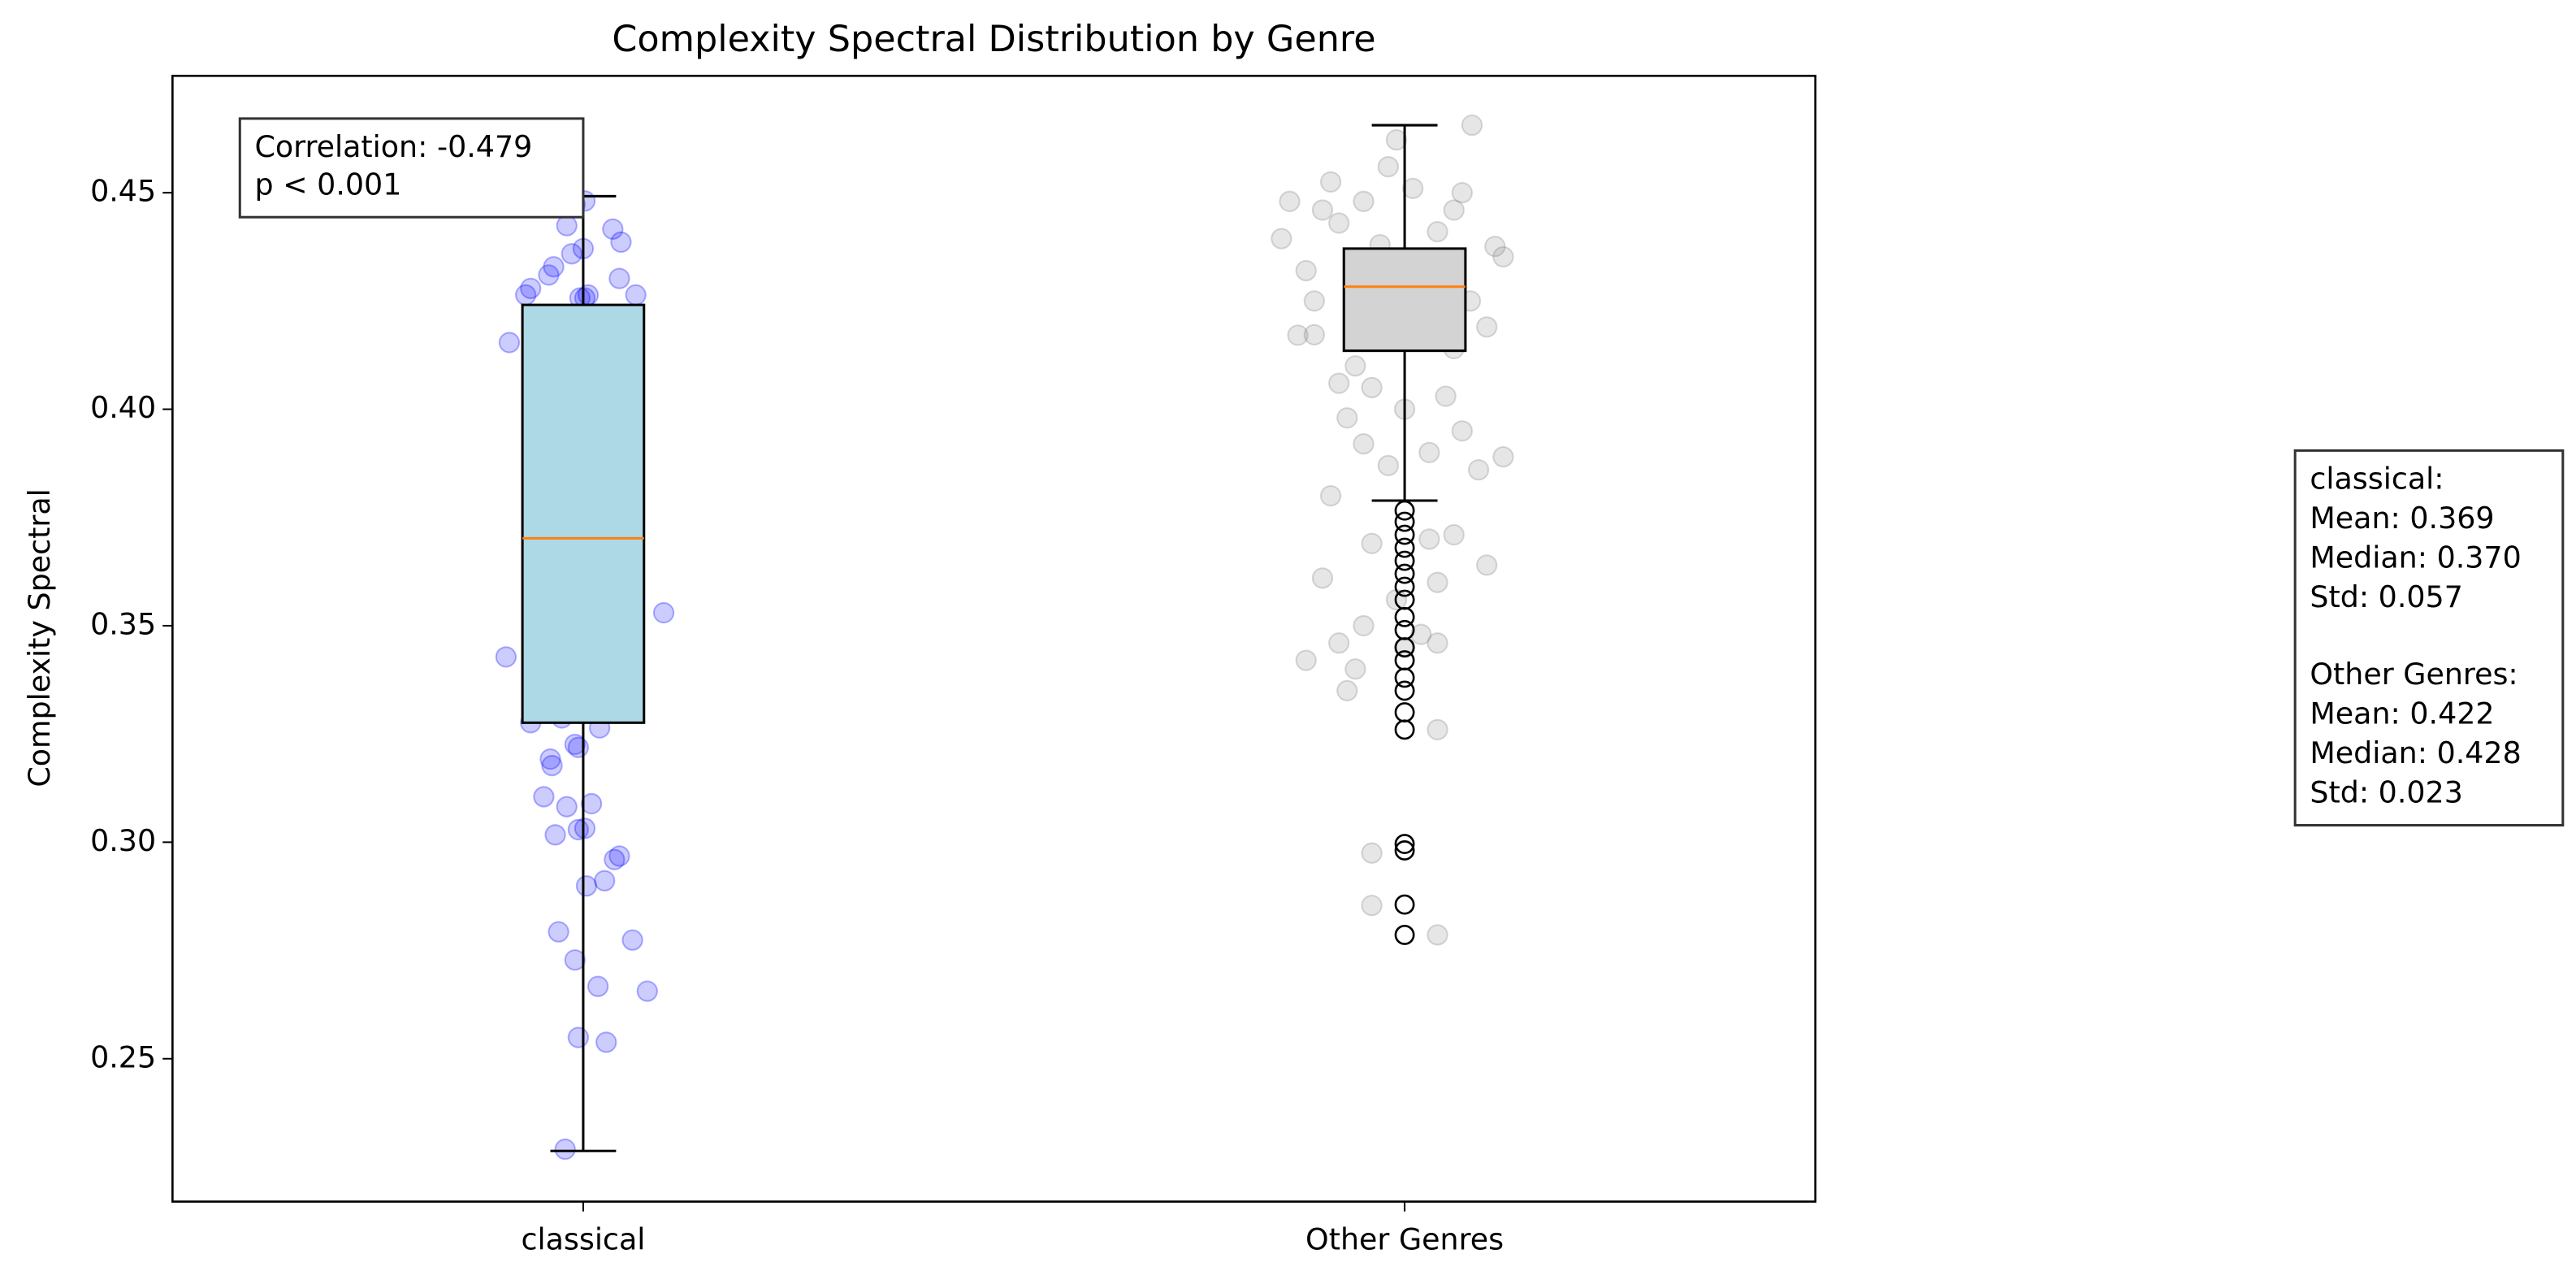 The height and width of the screenshot is (1284, 2576). Describe the element at coordinates (2386, 792) in the screenshot. I see `stats-text: Std: 0.023` at that location.